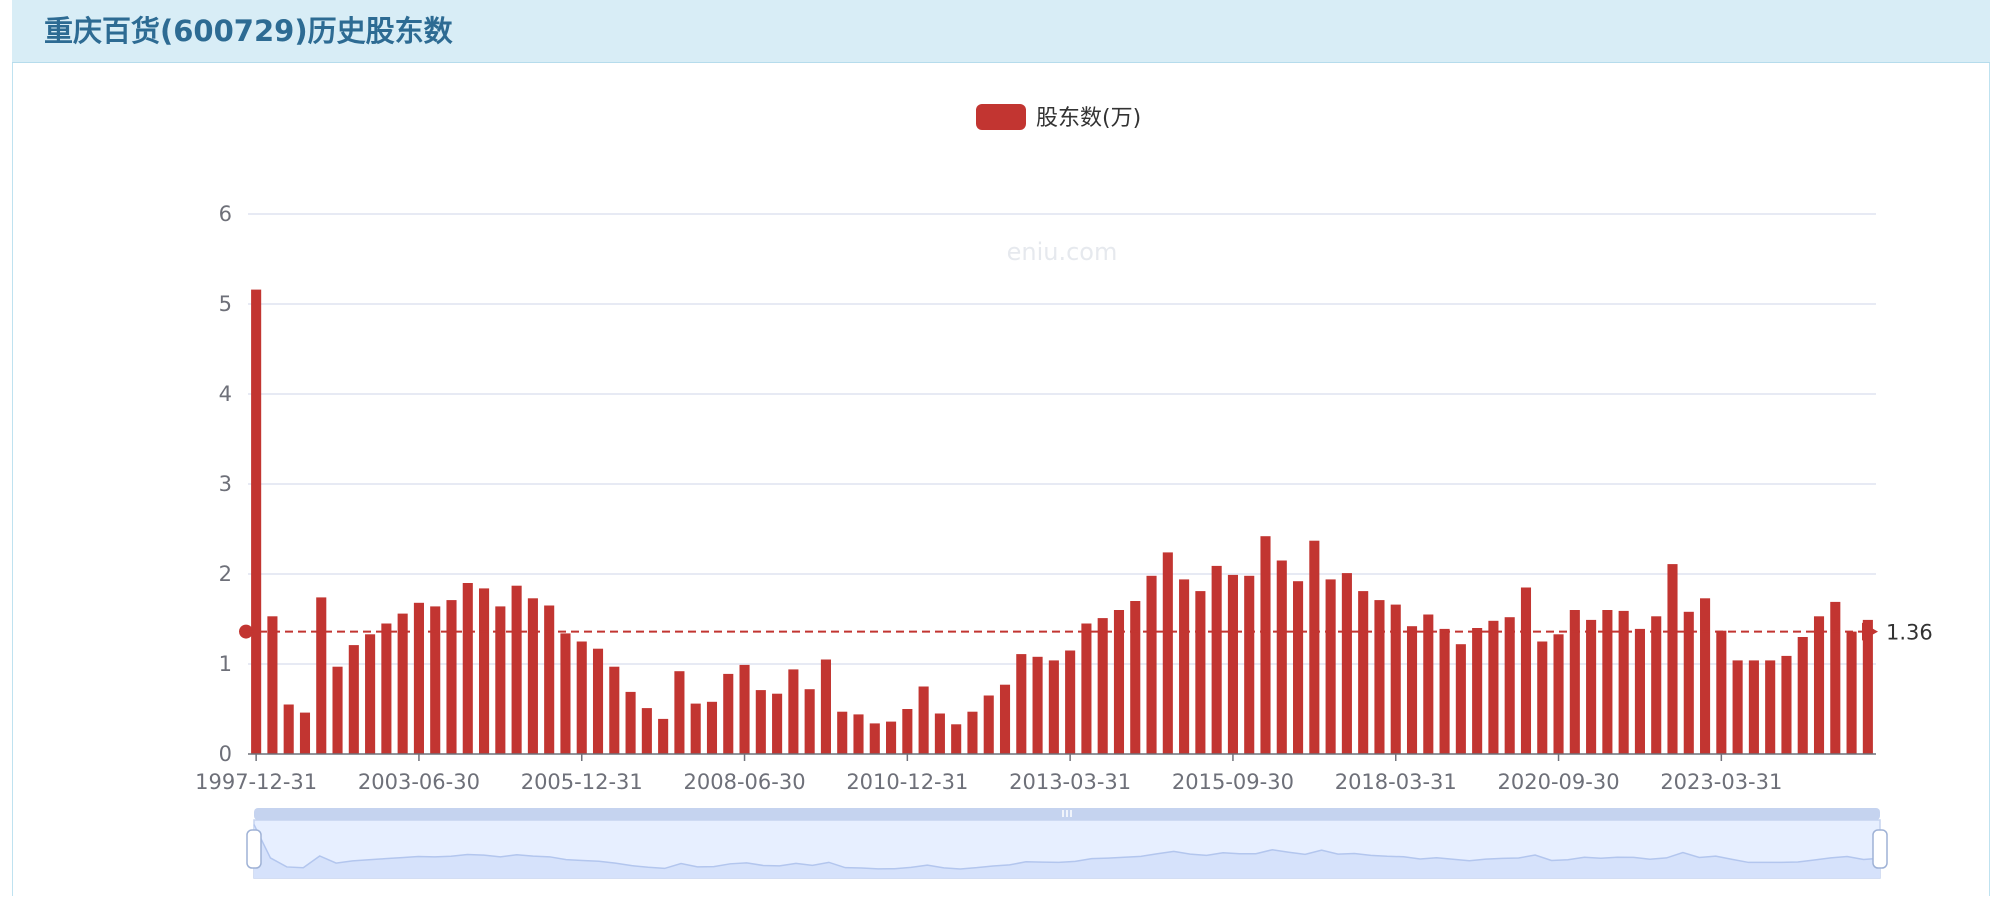 The height and width of the screenshot is (898, 1990). What do you see at coordinates (1067, 843) in the screenshot?
I see `data-zoom-slider` at bounding box center [1067, 843].